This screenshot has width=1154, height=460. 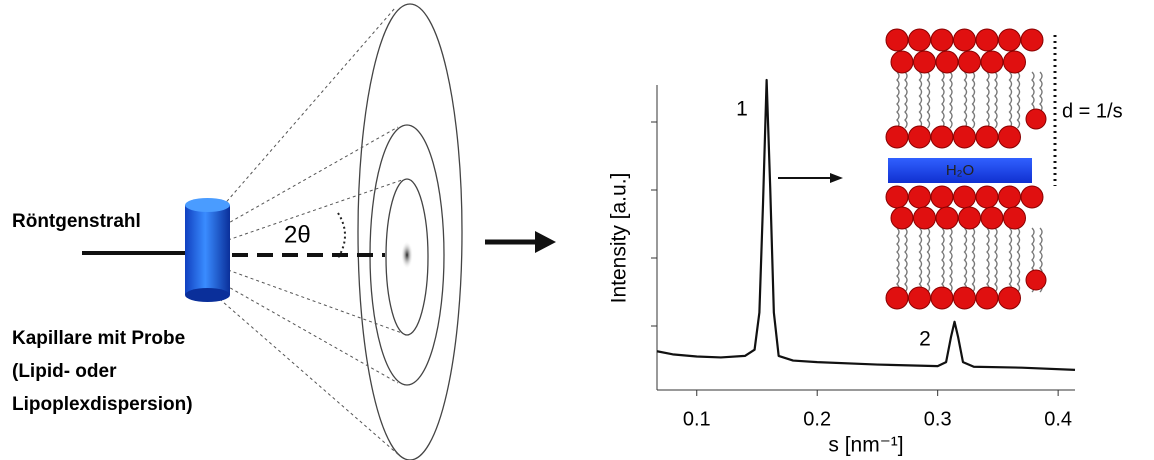 What do you see at coordinates (697, 419) in the screenshot?
I see `x-tick-label: 0.1` at bounding box center [697, 419].